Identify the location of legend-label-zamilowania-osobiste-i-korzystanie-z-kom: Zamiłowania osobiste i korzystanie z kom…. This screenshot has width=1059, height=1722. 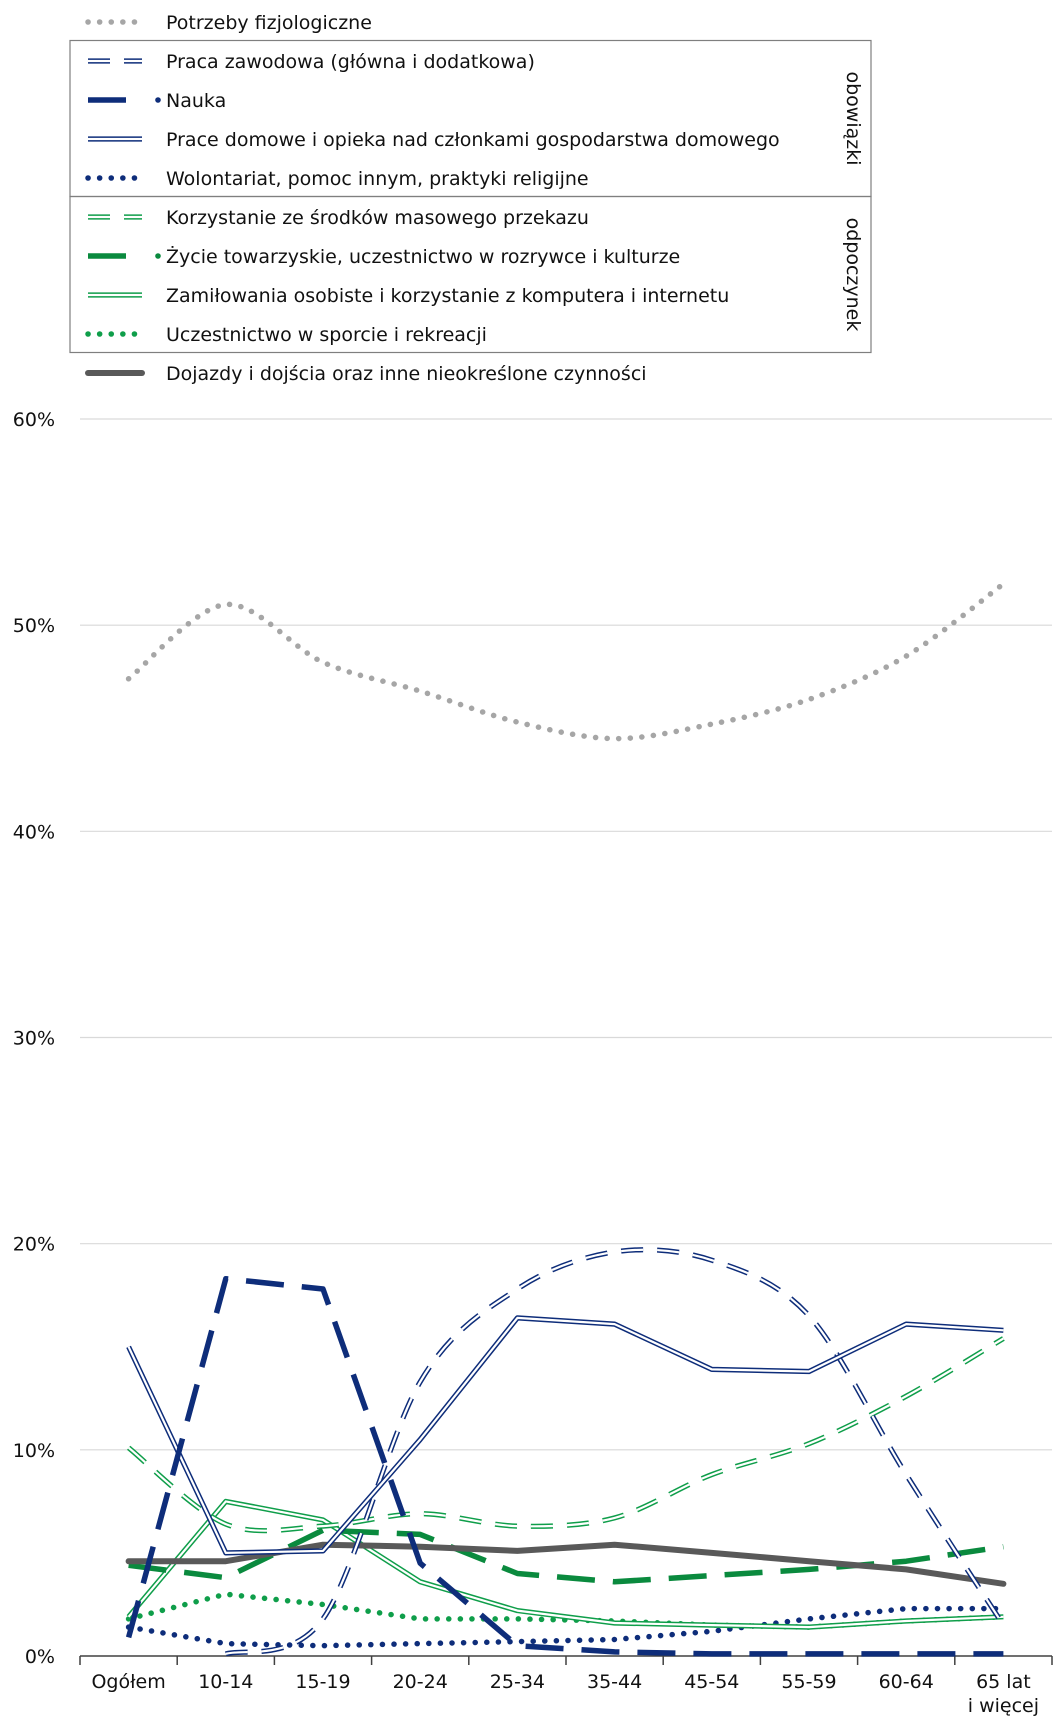
(447, 296).